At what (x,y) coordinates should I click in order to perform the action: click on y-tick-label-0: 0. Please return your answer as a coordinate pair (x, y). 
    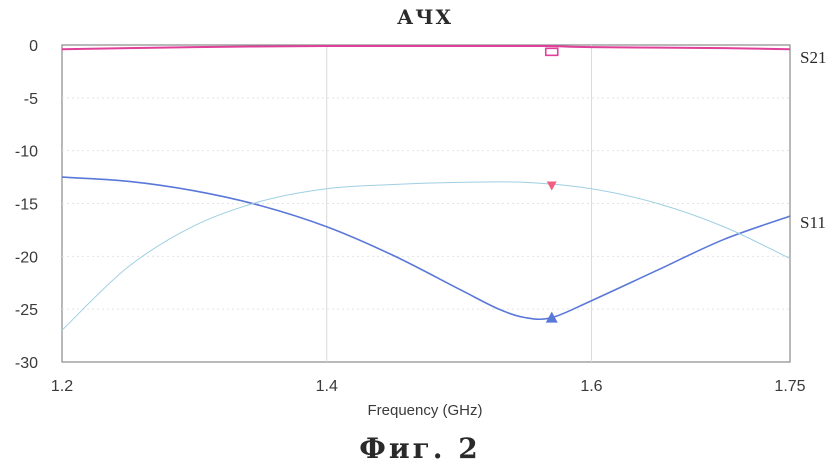
    Looking at the image, I should click on (33, 46).